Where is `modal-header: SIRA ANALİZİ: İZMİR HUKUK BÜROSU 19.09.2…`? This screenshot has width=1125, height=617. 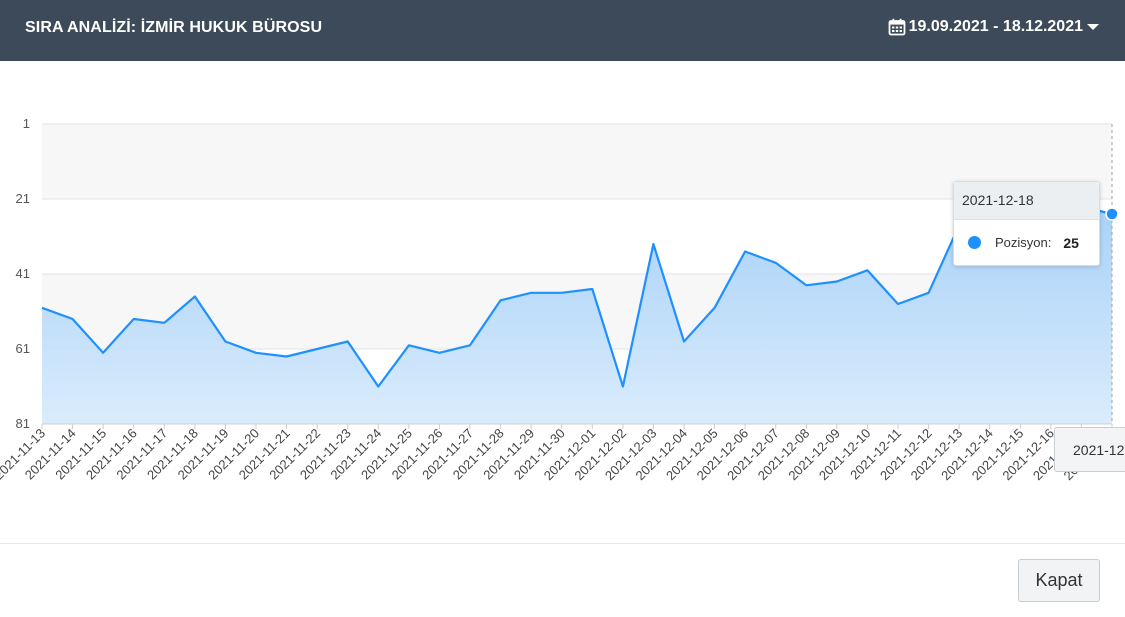 modal-header: SIRA ANALİZİ: İZMİR HUKUK BÜROSU 19.09.2… is located at coordinates (562, 30).